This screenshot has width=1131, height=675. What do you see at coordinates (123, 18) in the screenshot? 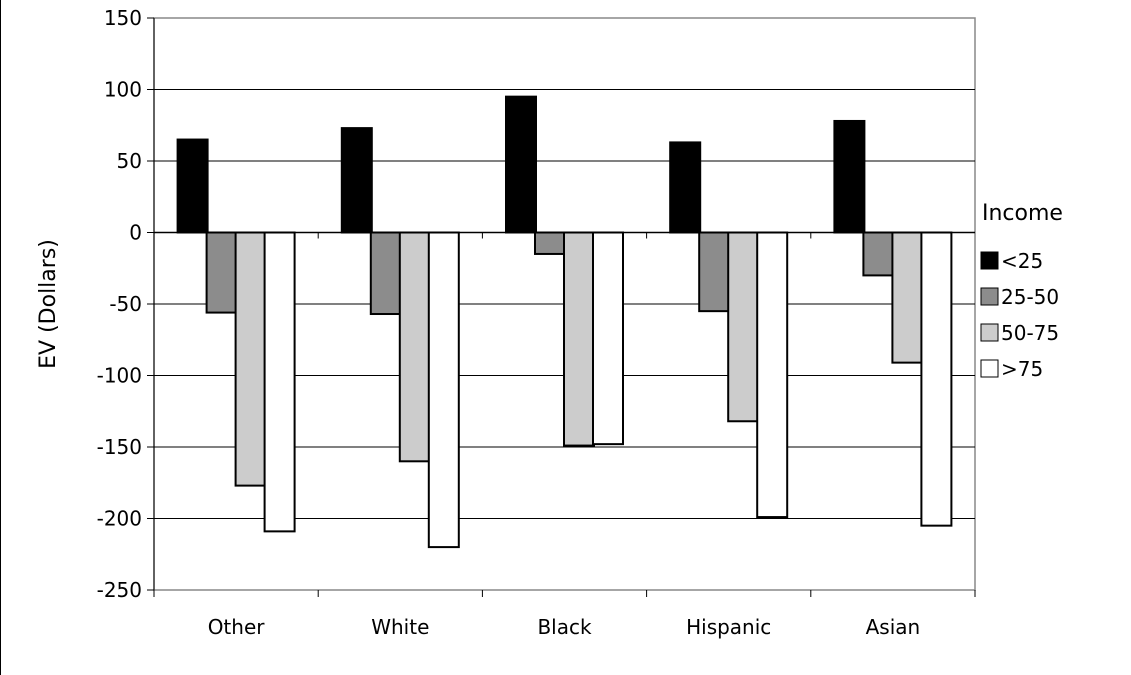
I see `y-tick-label: 150` at bounding box center [123, 18].